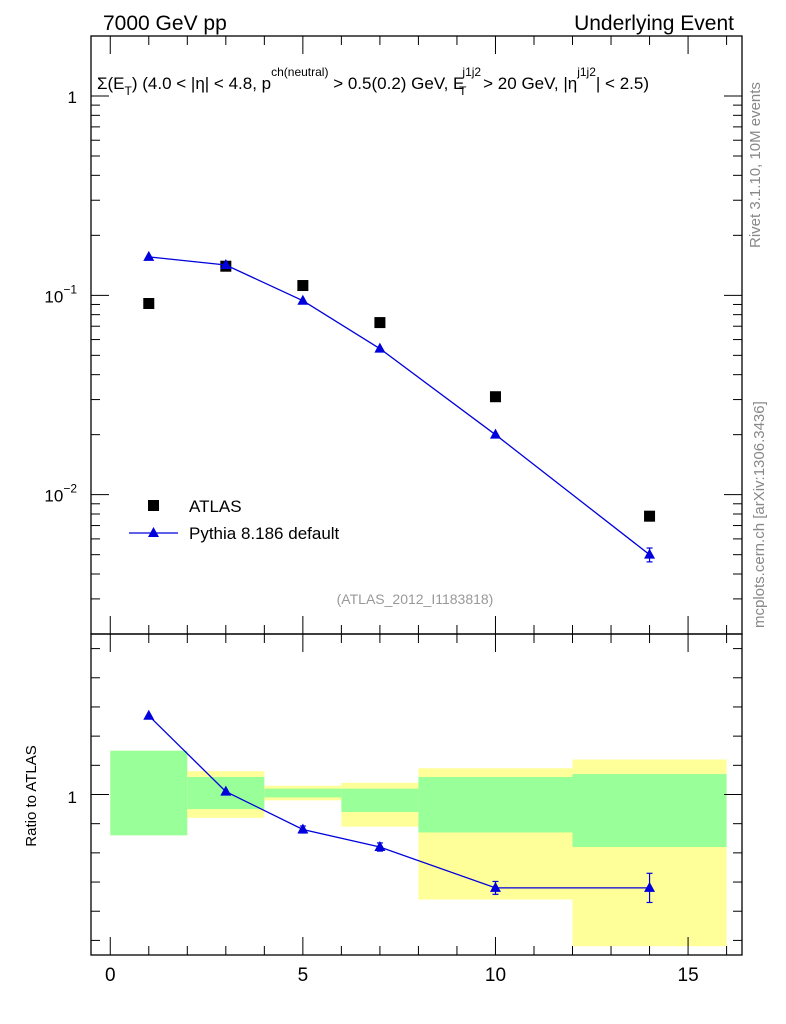  I want to click on header-left-label: 7000 GeV pp, so click(165, 23).